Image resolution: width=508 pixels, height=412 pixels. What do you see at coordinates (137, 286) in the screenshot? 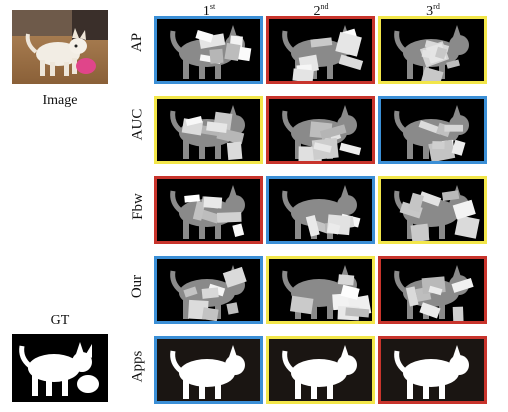
I see `row-label-our: Our` at bounding box center [137, 286].